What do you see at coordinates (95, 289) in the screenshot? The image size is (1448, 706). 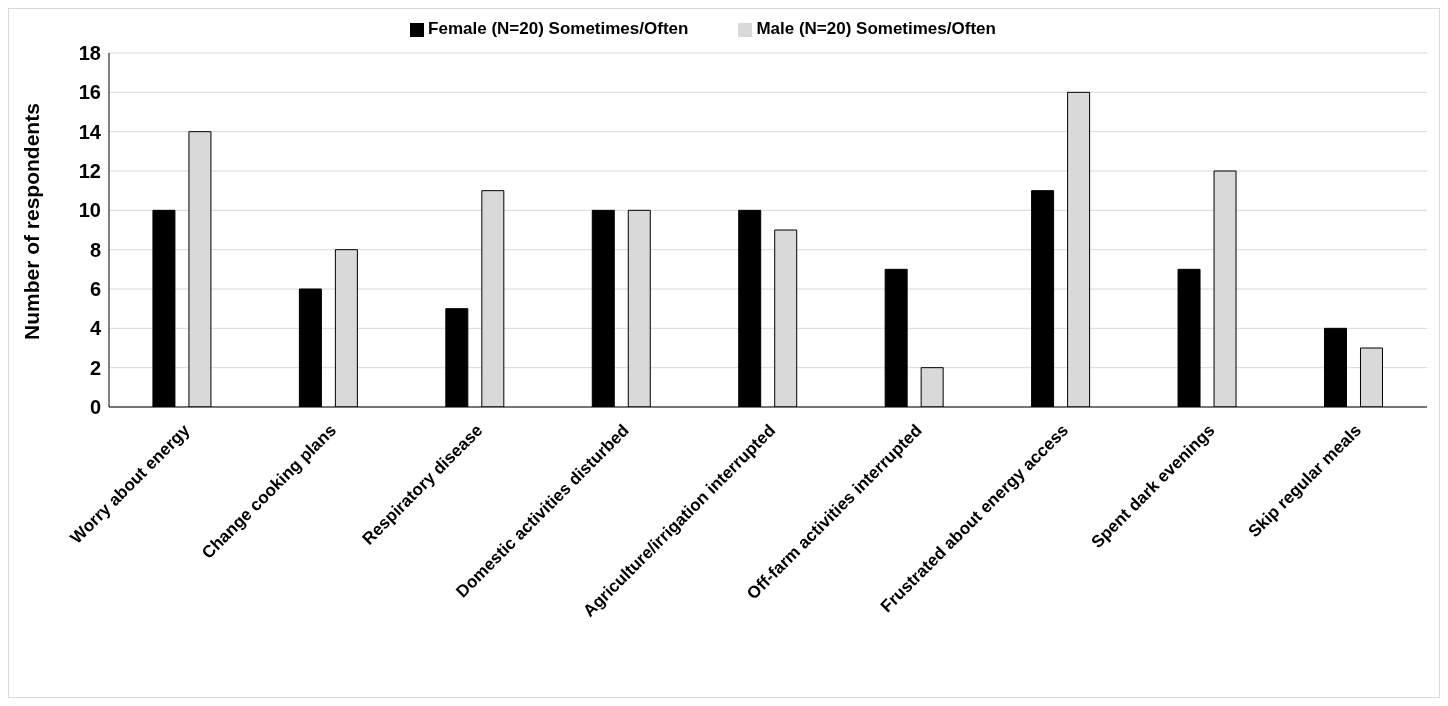 I see `y-tick-label: 6` at bounding box center [95, 289].